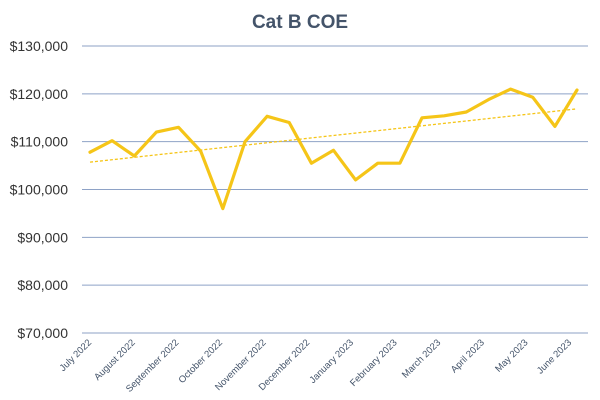 This screenshot has width=600, height=400. I want to click on y-tick-label: $100,000, so click(39, 190).